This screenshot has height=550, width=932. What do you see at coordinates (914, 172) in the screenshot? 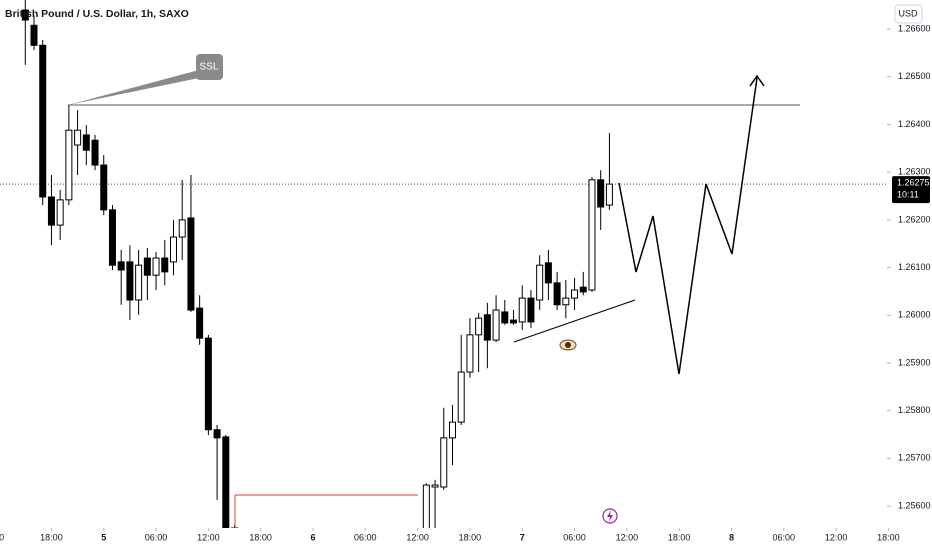
I see `y-tick-label: 1.26300` at bounding box center [914, 172].